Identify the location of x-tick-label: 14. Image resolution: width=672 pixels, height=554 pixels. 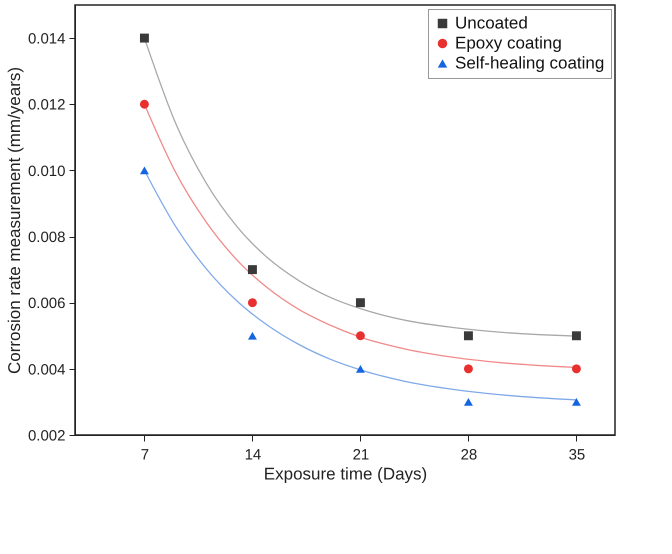
(253, 455).